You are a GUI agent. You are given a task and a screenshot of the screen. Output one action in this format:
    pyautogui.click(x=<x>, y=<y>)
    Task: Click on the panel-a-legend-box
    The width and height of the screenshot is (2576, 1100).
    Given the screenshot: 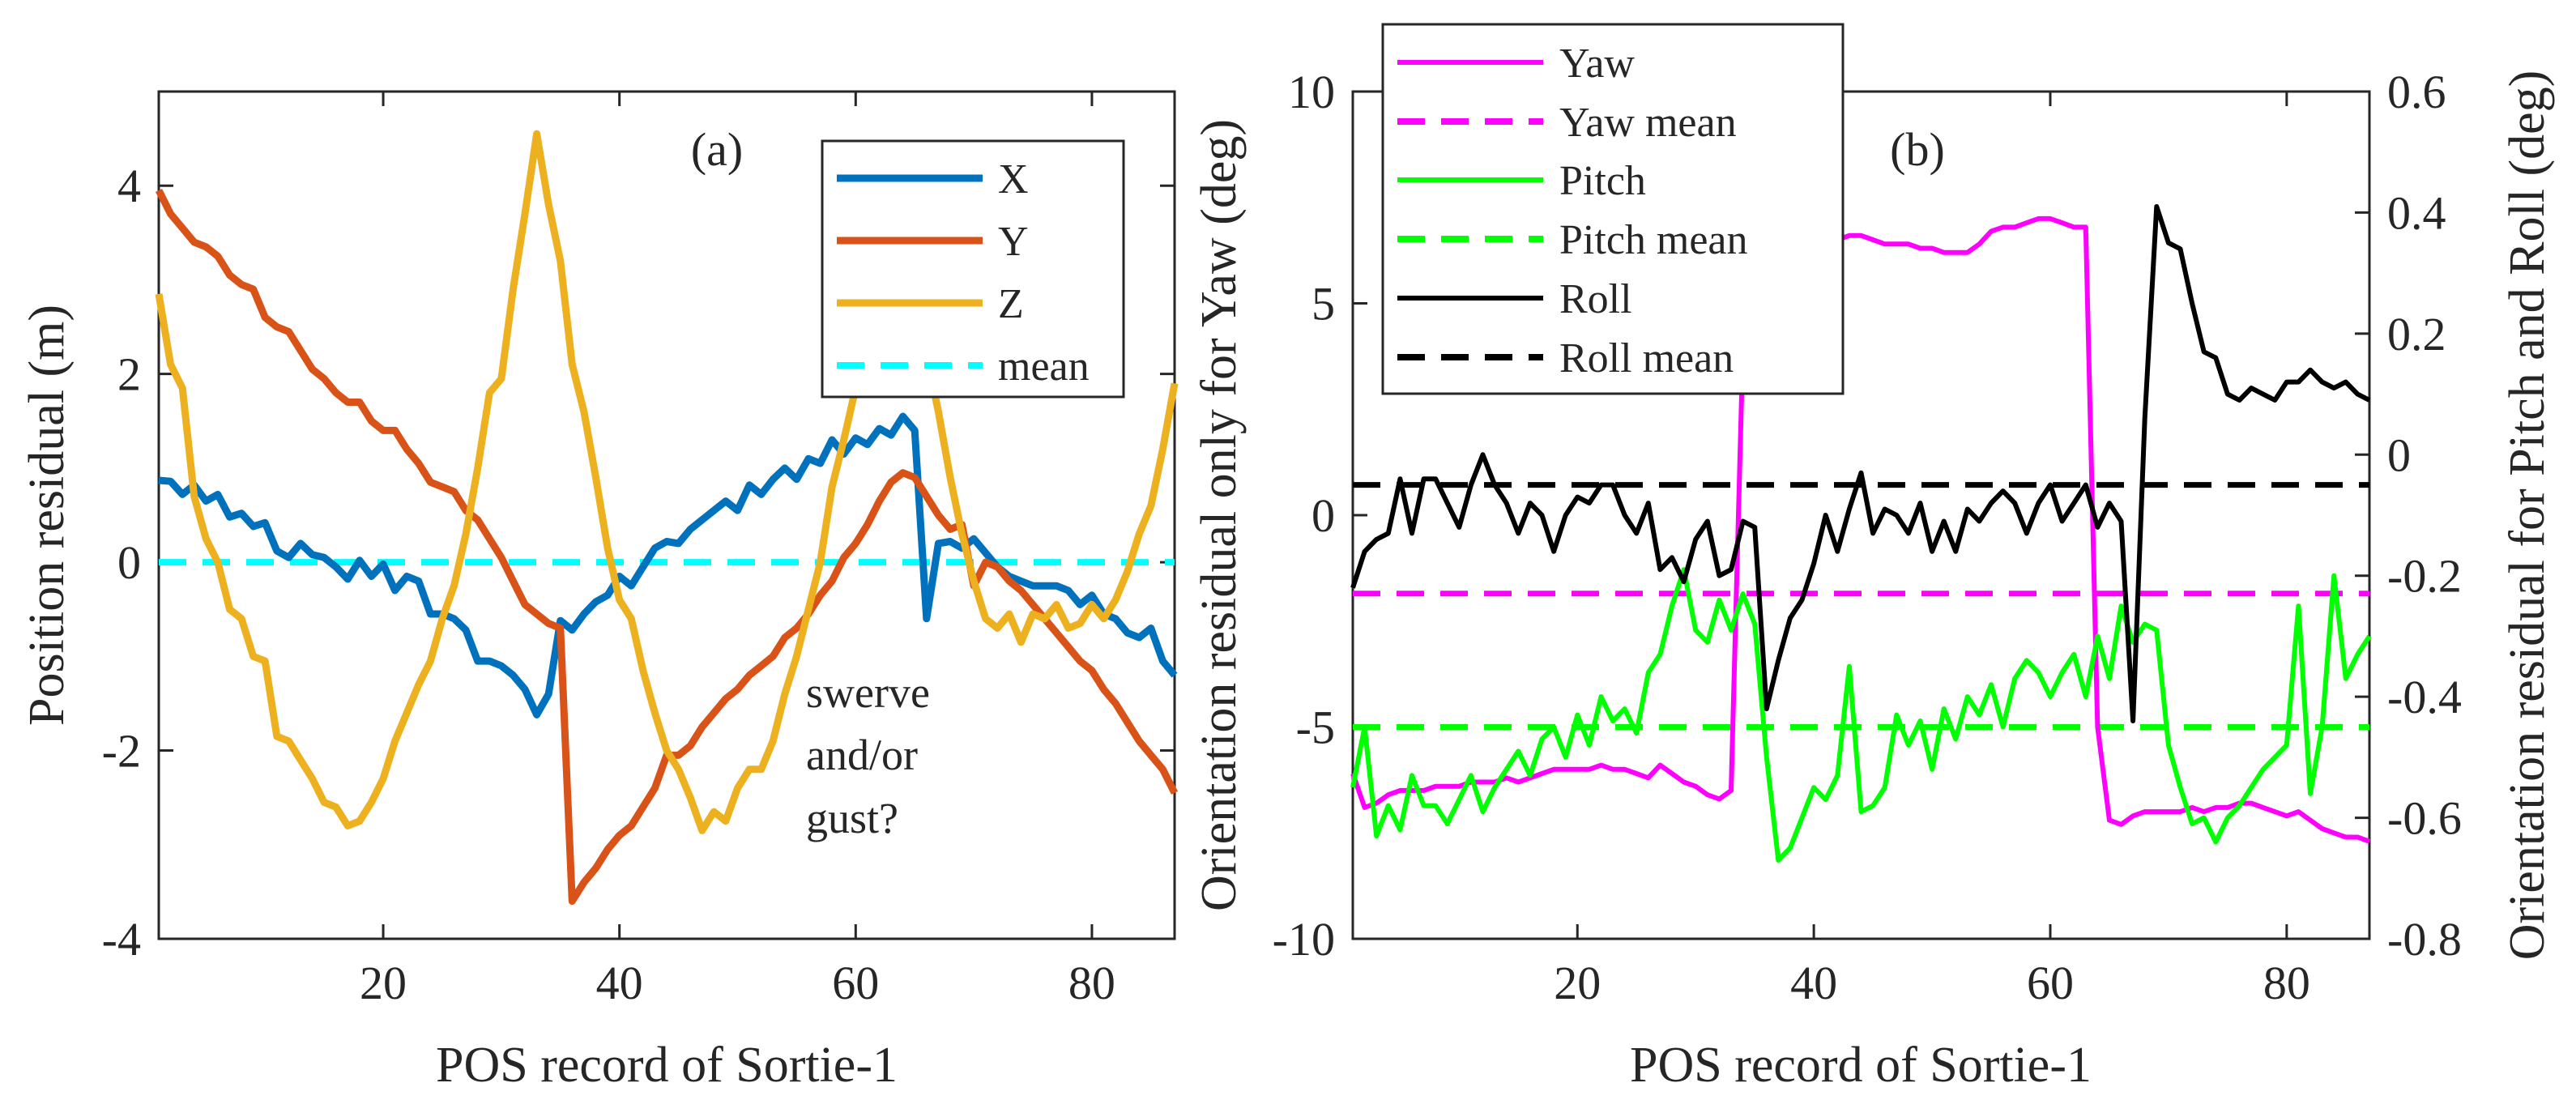 What is the action you would take?
    pyautogui.click(x=973, y=269)
    